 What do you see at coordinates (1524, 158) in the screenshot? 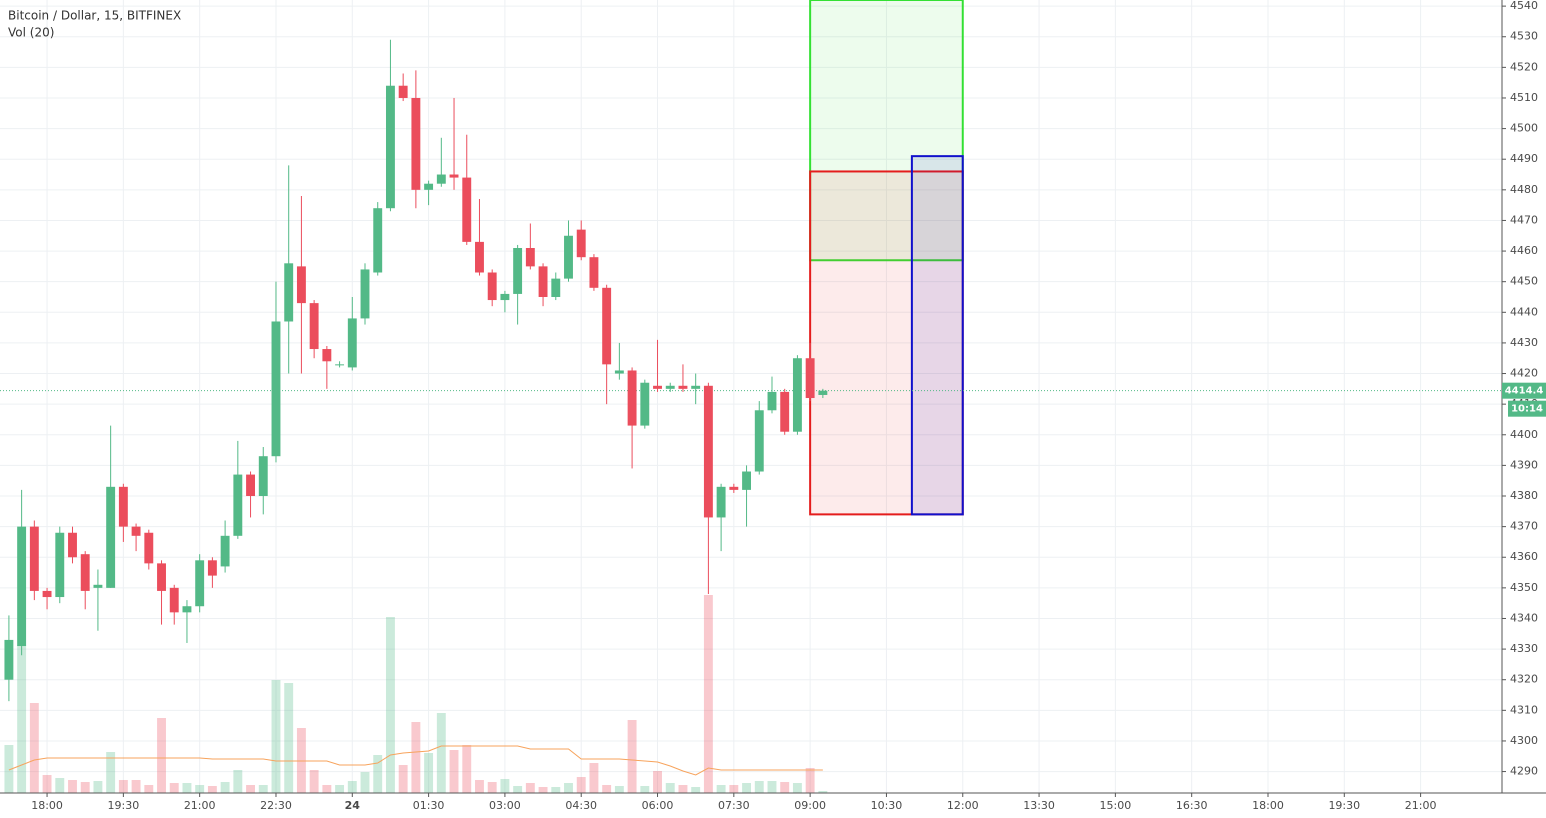
I see `y-tick-label: 4490` at bounding box center [1524, 158].